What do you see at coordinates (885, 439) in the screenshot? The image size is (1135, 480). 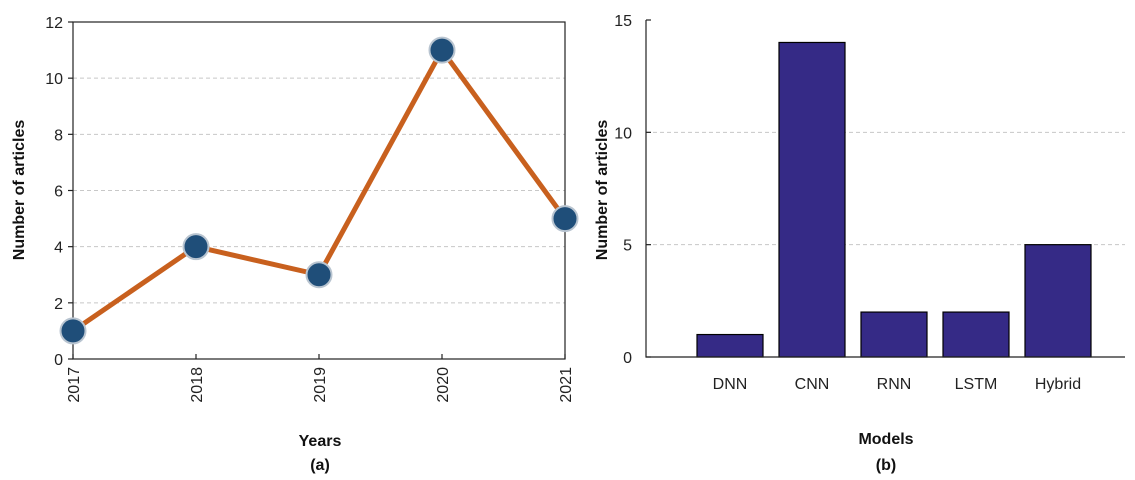 I see `chart-b-xlabel: Models` at bounding box center [885, 439].